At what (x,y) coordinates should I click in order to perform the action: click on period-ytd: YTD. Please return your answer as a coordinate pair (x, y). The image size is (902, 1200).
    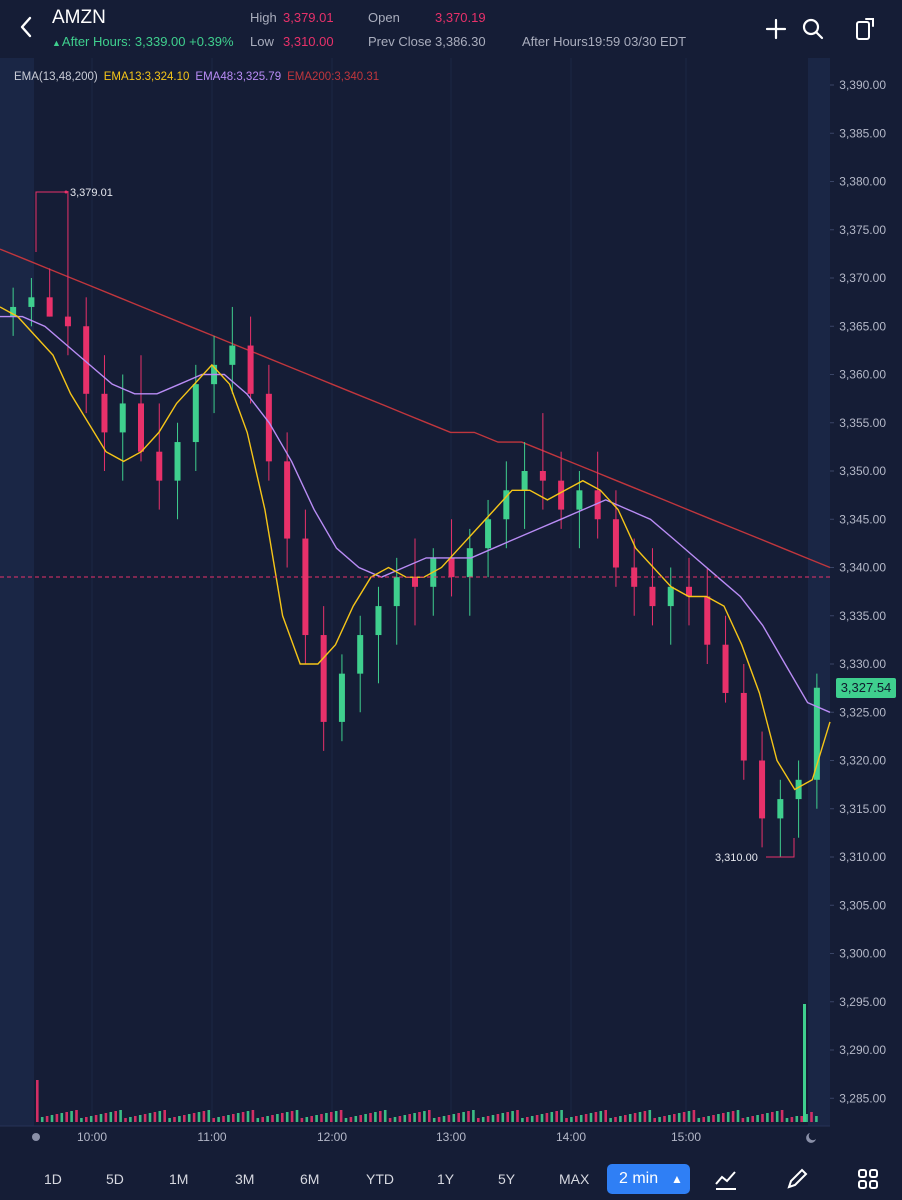
    Looking at the image, I should click on (380, 1179).